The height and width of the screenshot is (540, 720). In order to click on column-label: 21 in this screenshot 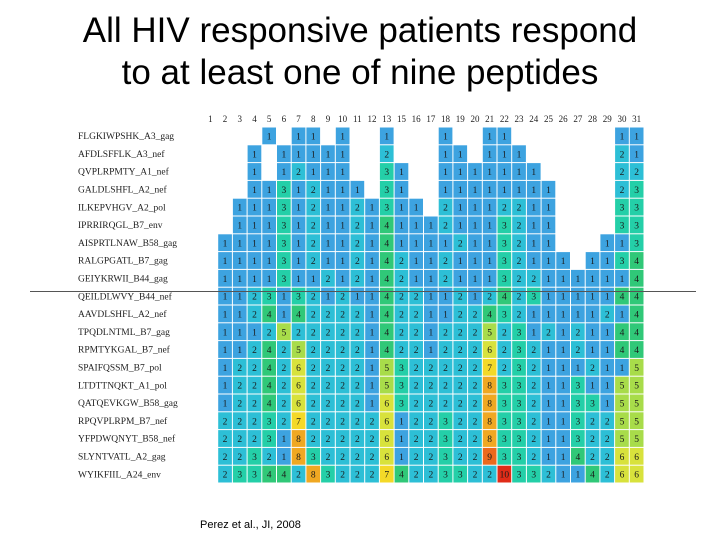, I will do `click(489, 119)`.